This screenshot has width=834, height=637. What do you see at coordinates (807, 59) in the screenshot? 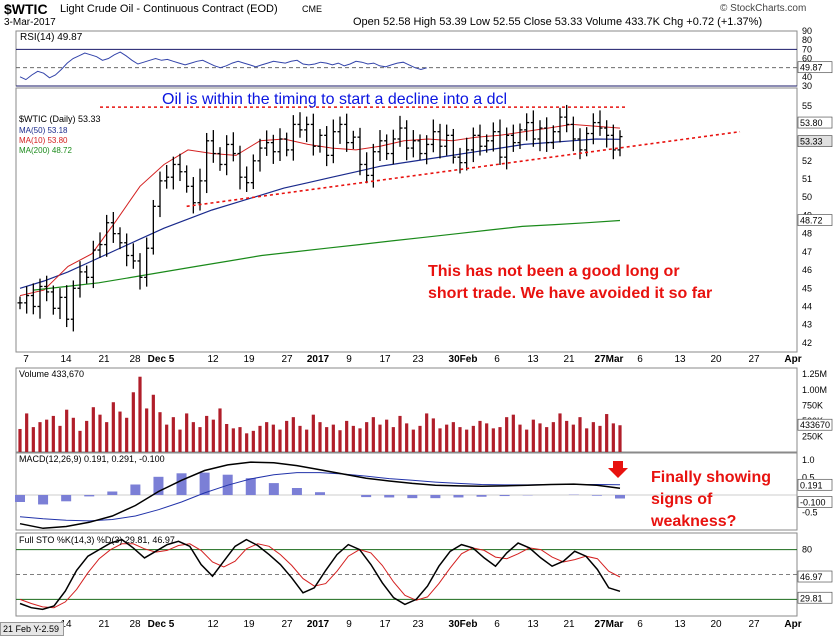
I see `rsi-axis-tick: 60` at bounding box center [807, 59].